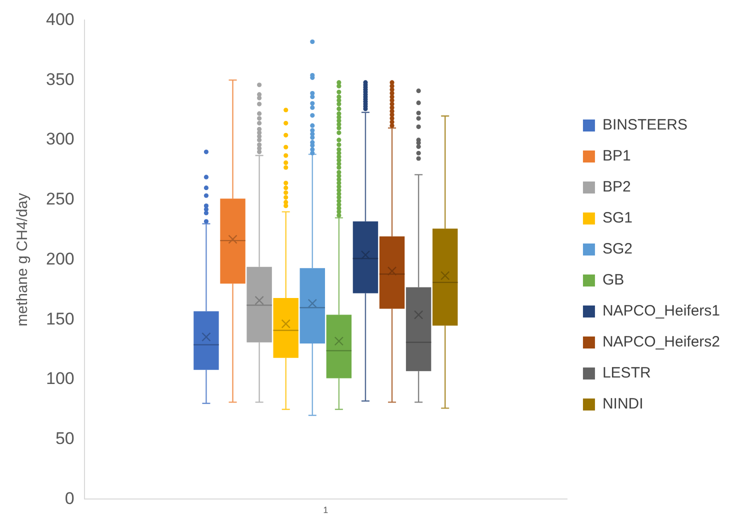 This screenshot has height=522, width=740. I want to click on y-tick-label: 350, so click(60, 79).